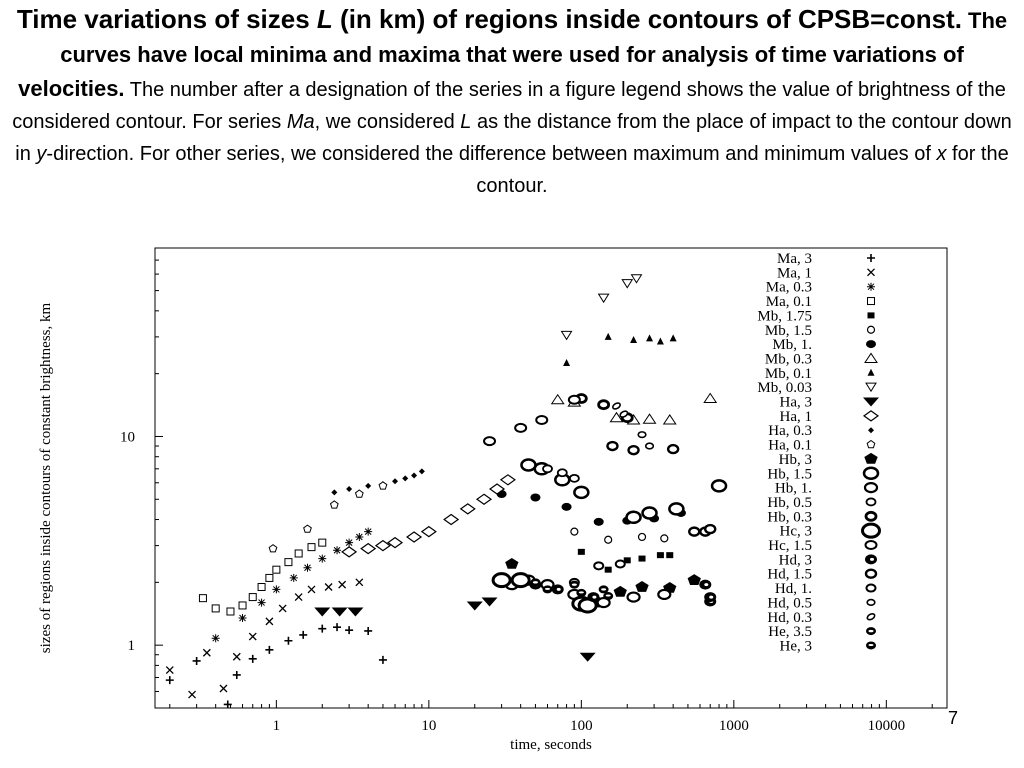  Describe the element at coordinates (784, 388) in the screenshot. I see `legend-label: Mb, 0.03` at that location.